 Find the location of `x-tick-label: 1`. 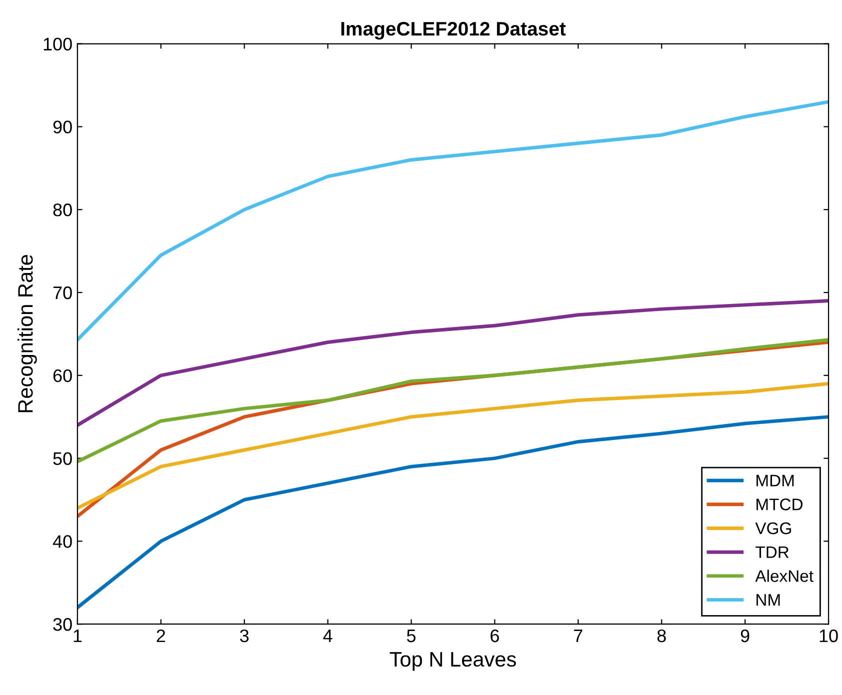

x-tick-label: 1 is located at coordinates (78, 636).